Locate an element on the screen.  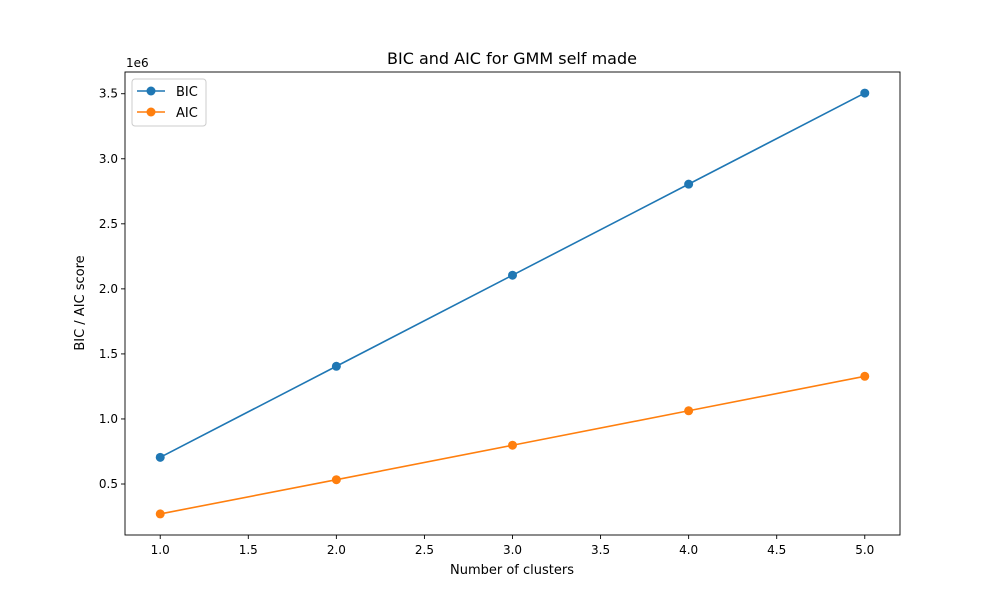
y-axis-label: BIC / AIC score is located at coordinates (80, 302).